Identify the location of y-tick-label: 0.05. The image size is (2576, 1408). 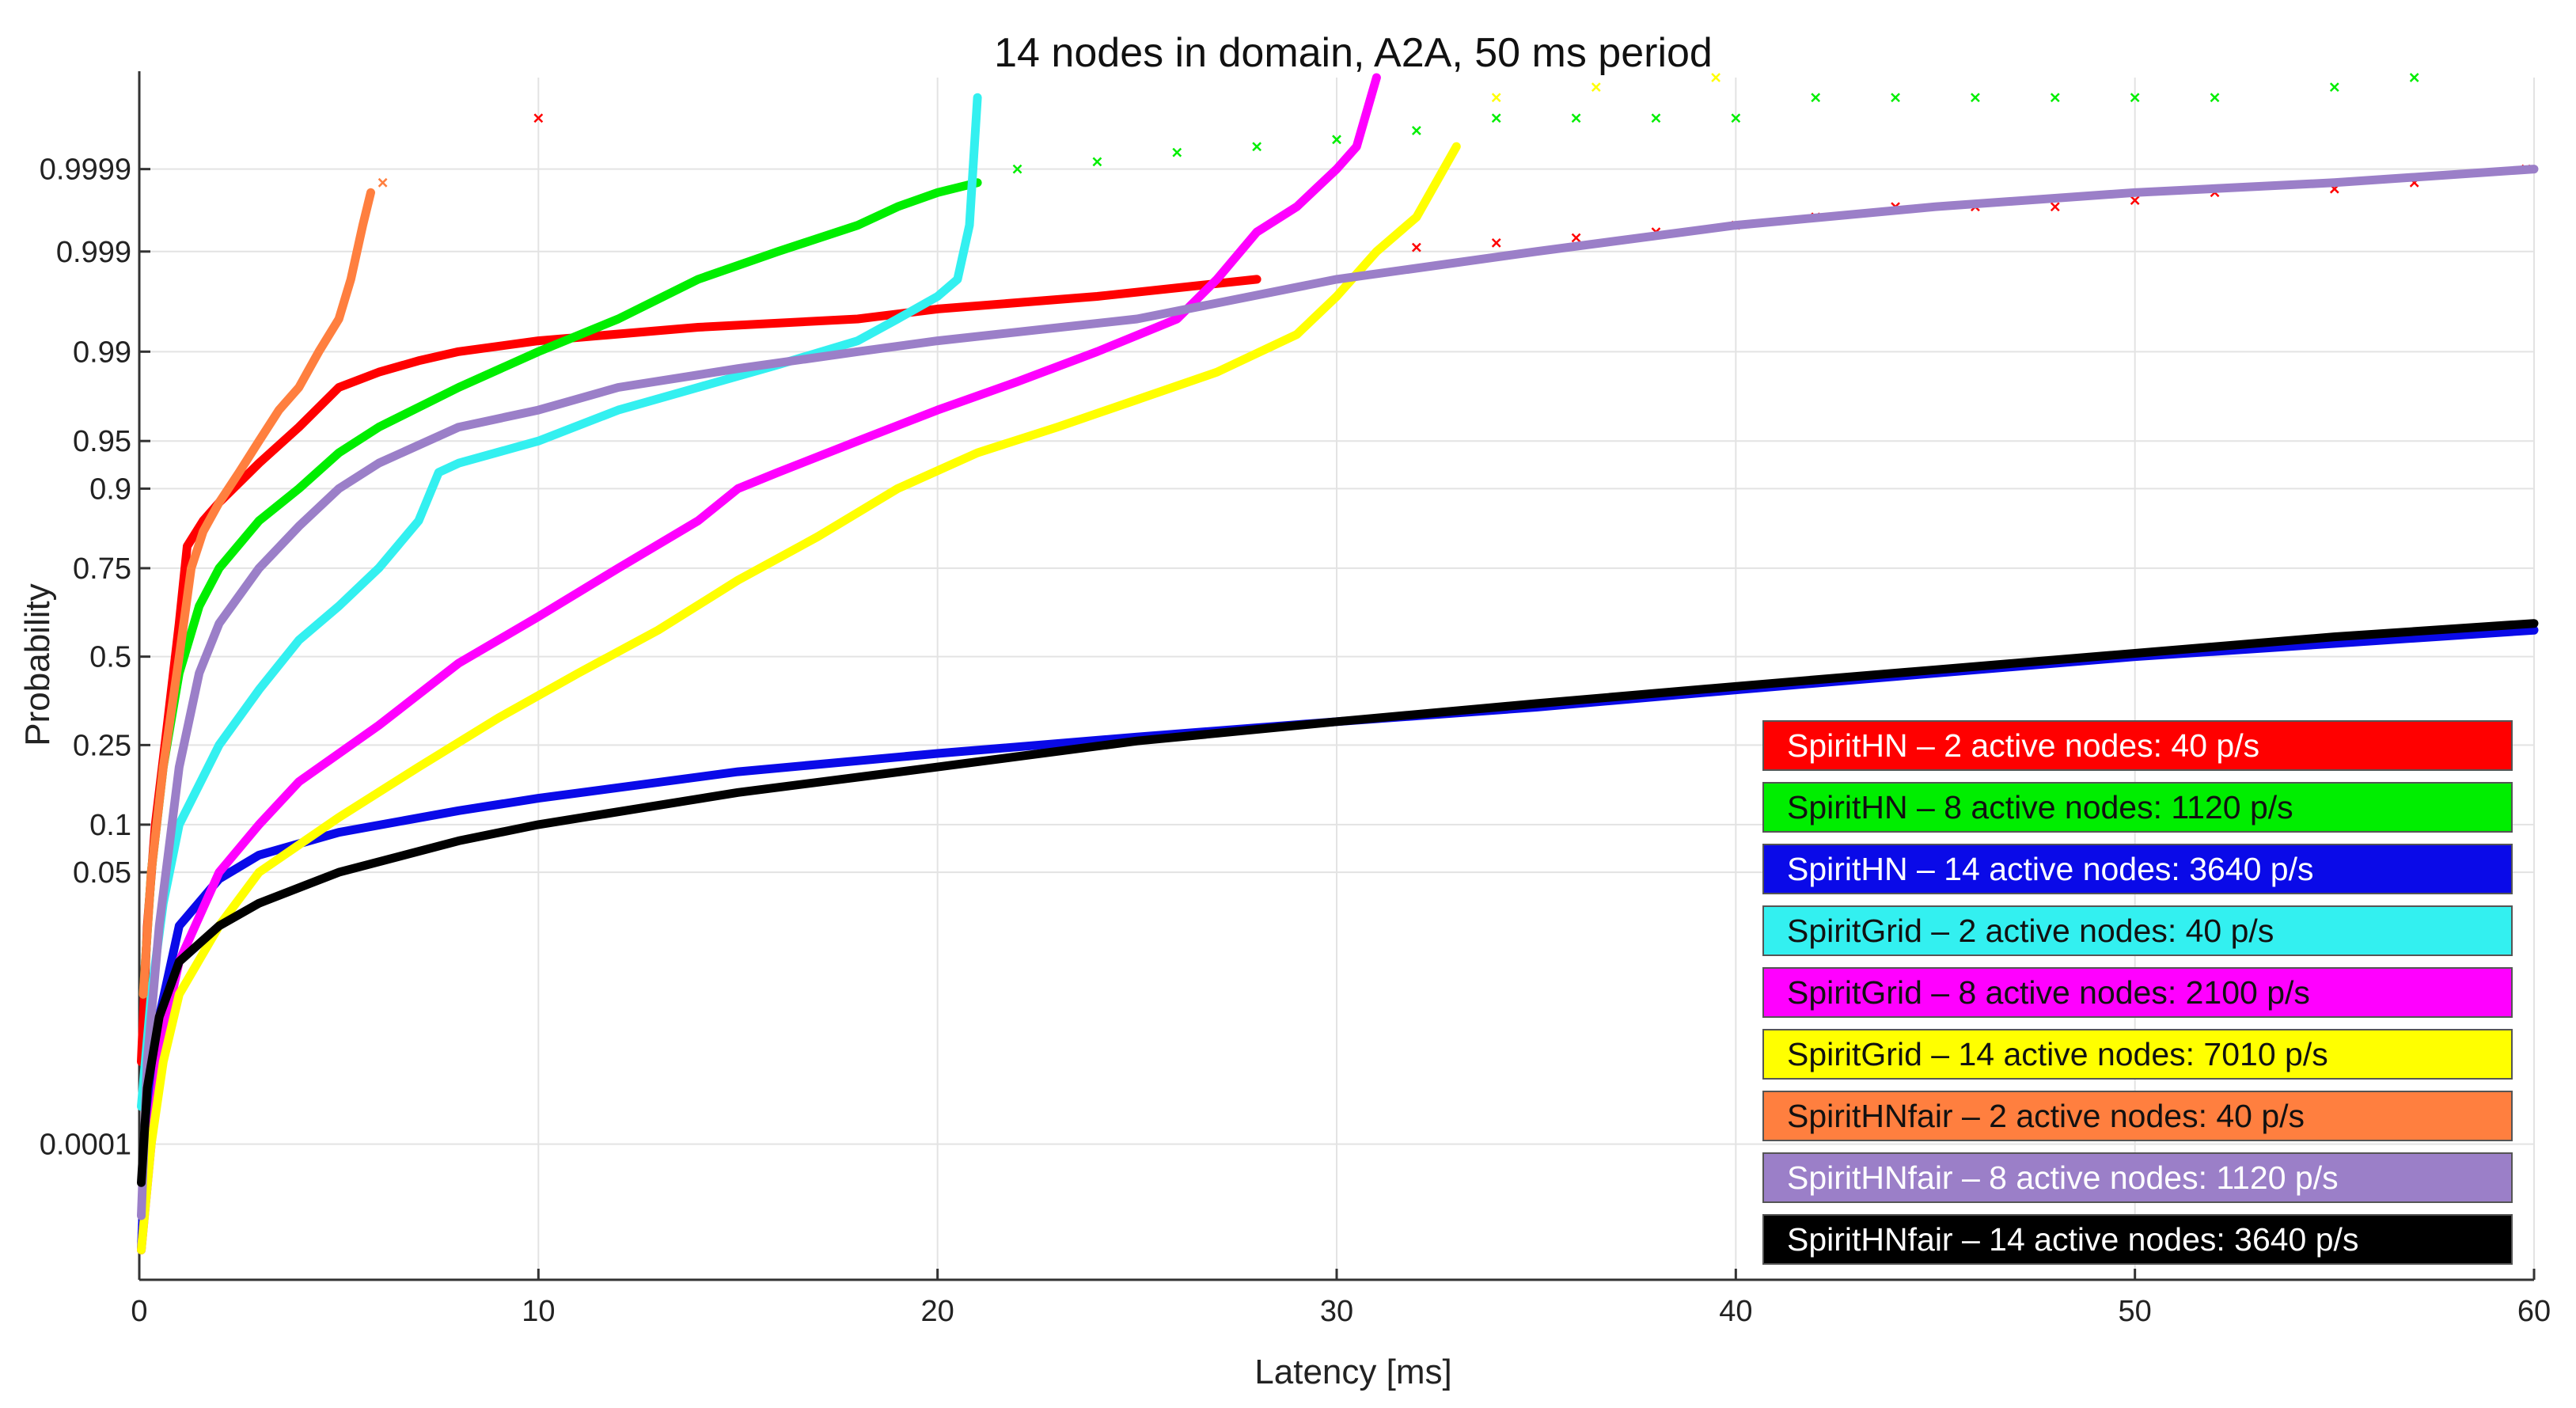
(102, 873).